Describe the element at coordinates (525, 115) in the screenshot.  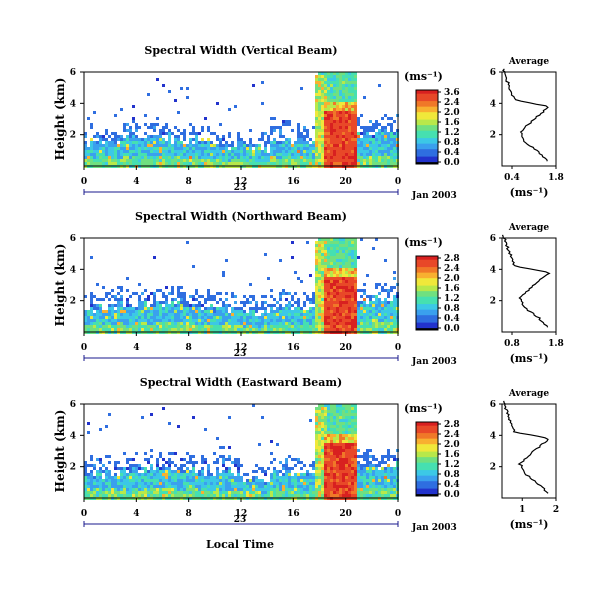
I see `profile-curve` at that location.